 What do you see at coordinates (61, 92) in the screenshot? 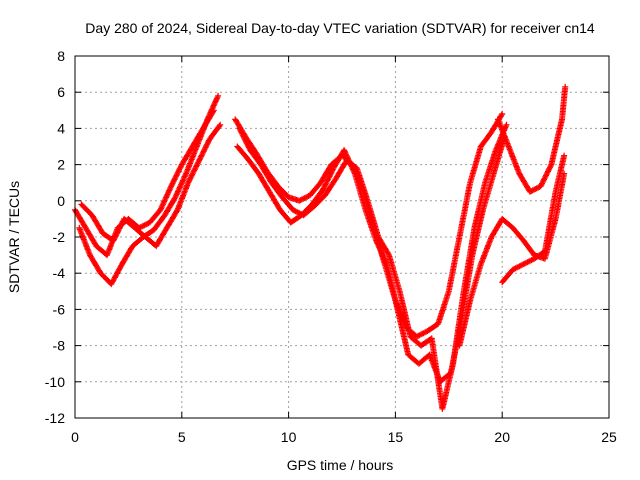
I see `y-tick-label: 6` at bounding box center [61, 92].